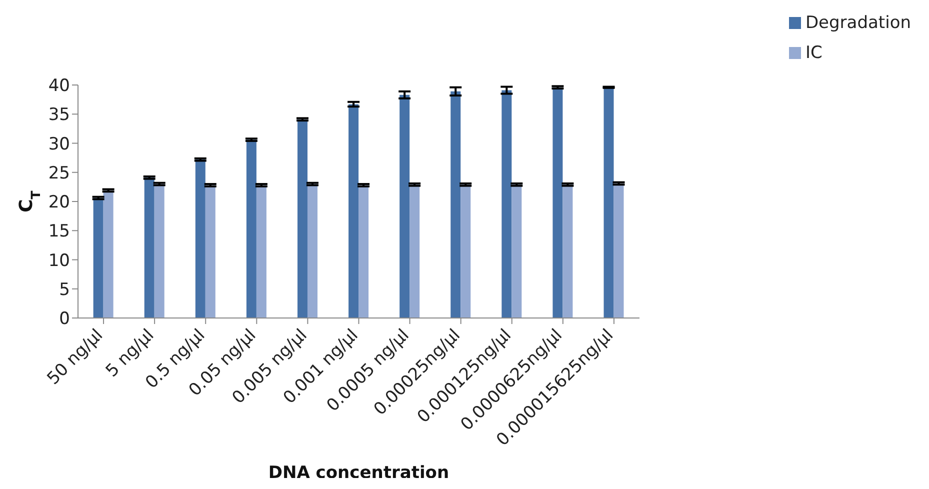  What do you see at coordinates (59, 260) in the screenshot?
I see `y-tick-label: 10` at bounding box center [59, 260].